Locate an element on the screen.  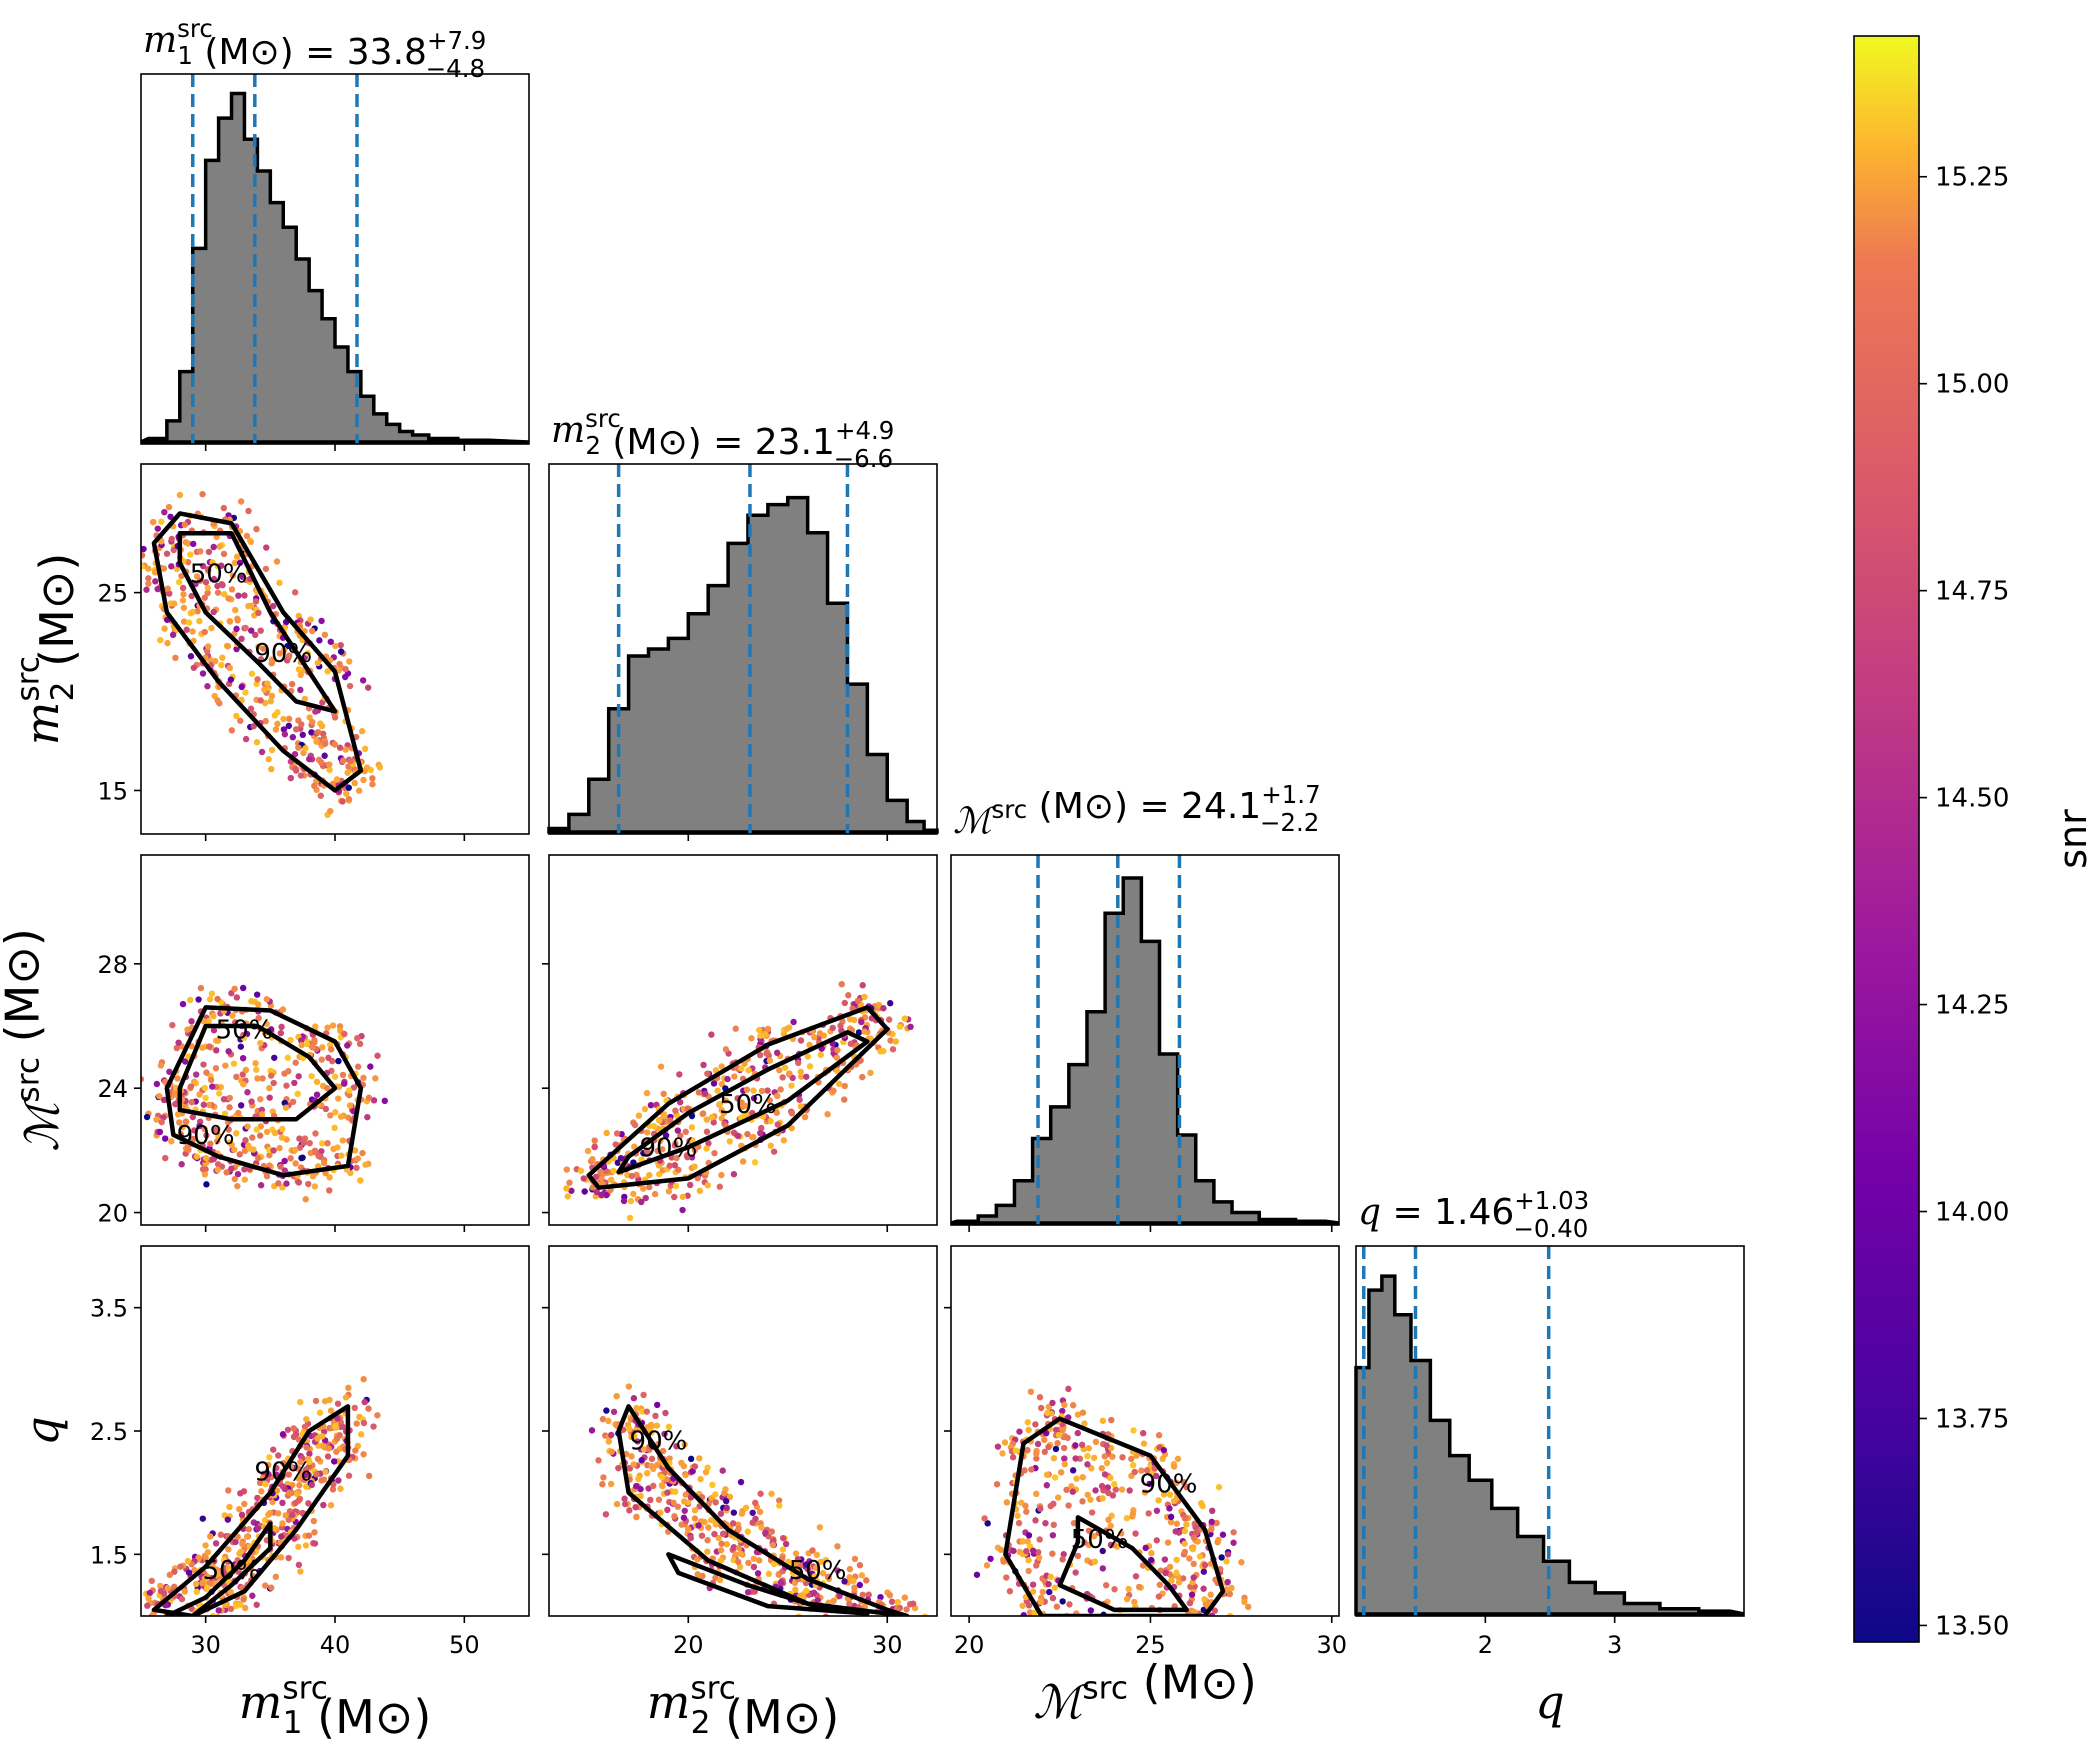
y-tick-label-mc-2: 28 is located at coordinates (112, 965).